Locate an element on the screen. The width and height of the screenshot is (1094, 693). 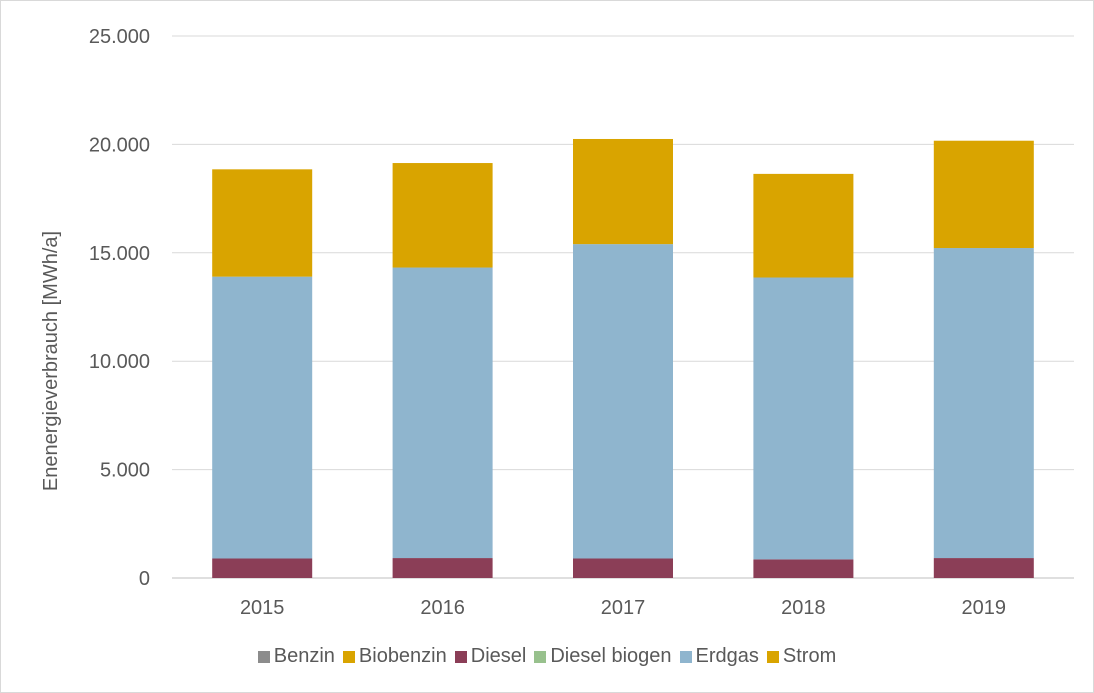
x-tick-label: 2018 is located at coordinates (803, 608).